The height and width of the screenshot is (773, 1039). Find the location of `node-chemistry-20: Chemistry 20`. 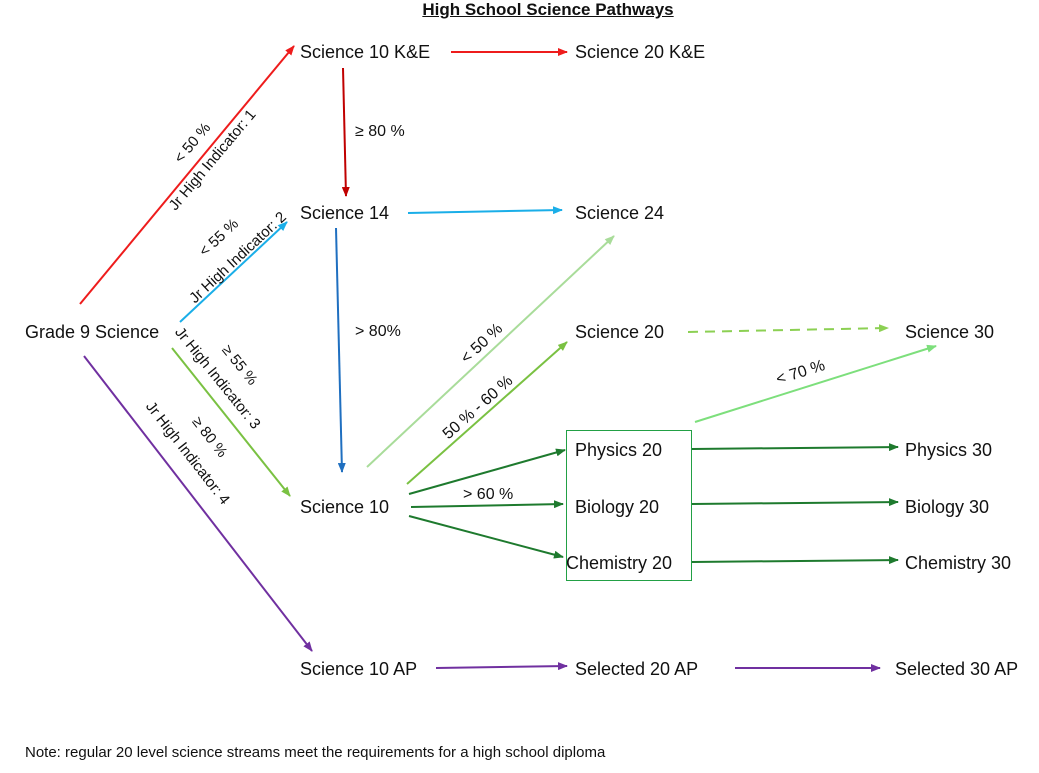

node-chemistry-20: Chemistry 20 is located at coordinates (619, 563).